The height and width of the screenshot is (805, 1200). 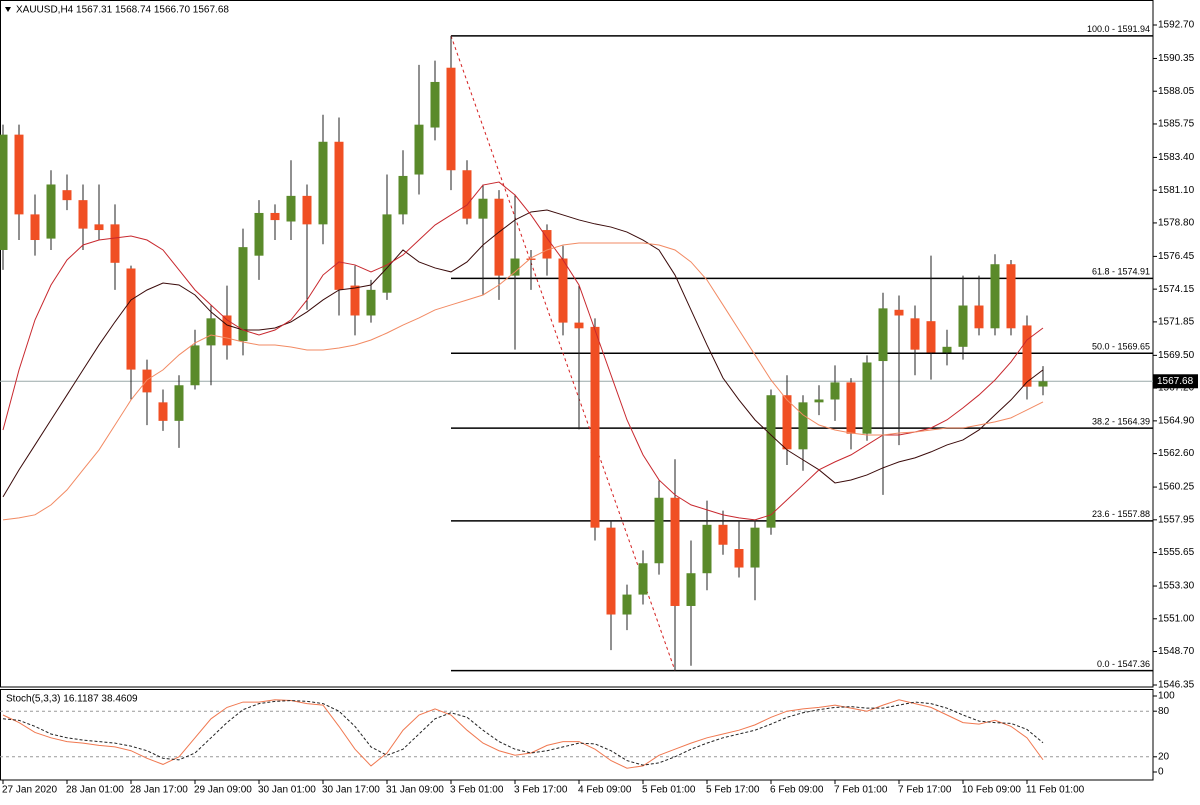 What do you see at coordinates (1121, 514) in the screenshot?
I see `fib-label: 23.6 - 1557.88` at bounding box center [1121, 514].